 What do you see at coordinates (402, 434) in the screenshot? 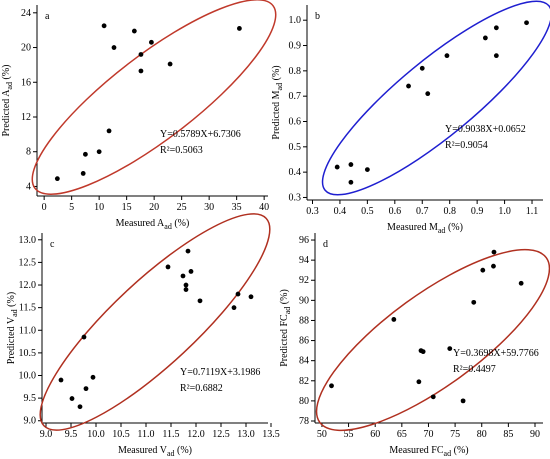
I see `x-tick-label: 65` at bounding box center [402, 434].